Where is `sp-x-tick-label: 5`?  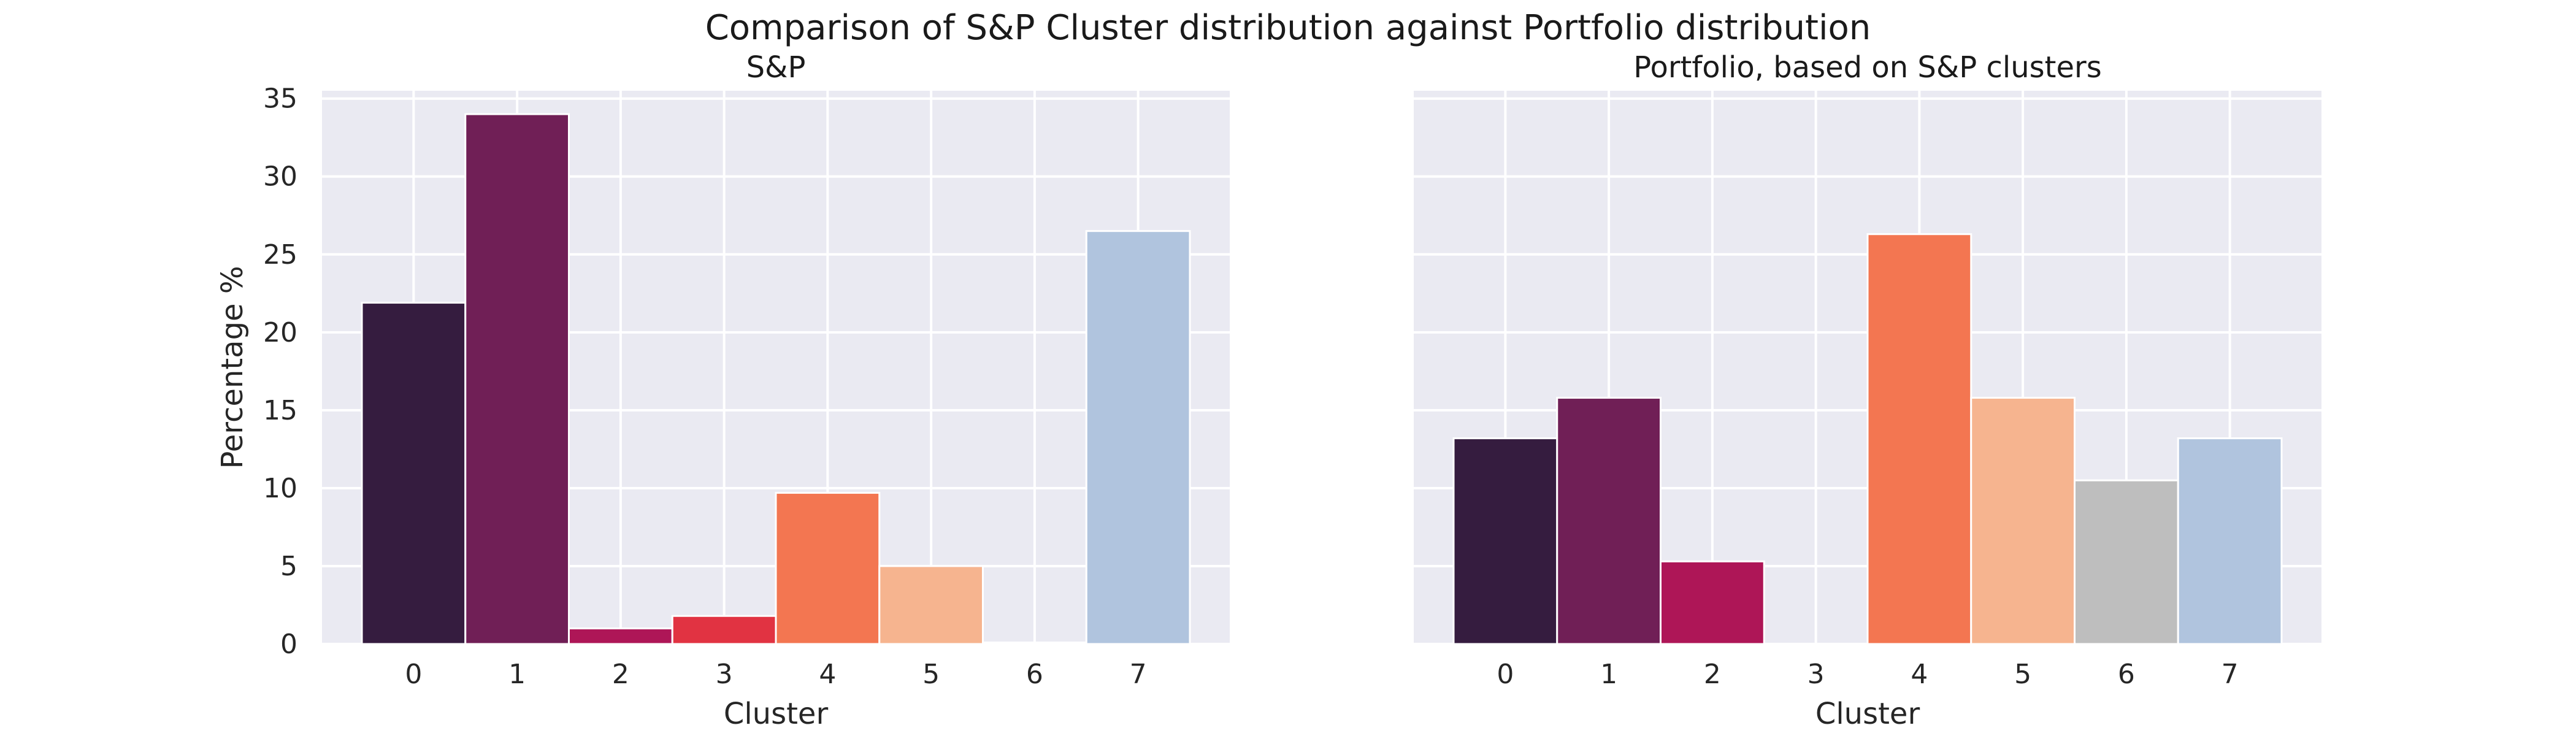
sp-x-tick-label: 5 is located at coordinates (931, 674).